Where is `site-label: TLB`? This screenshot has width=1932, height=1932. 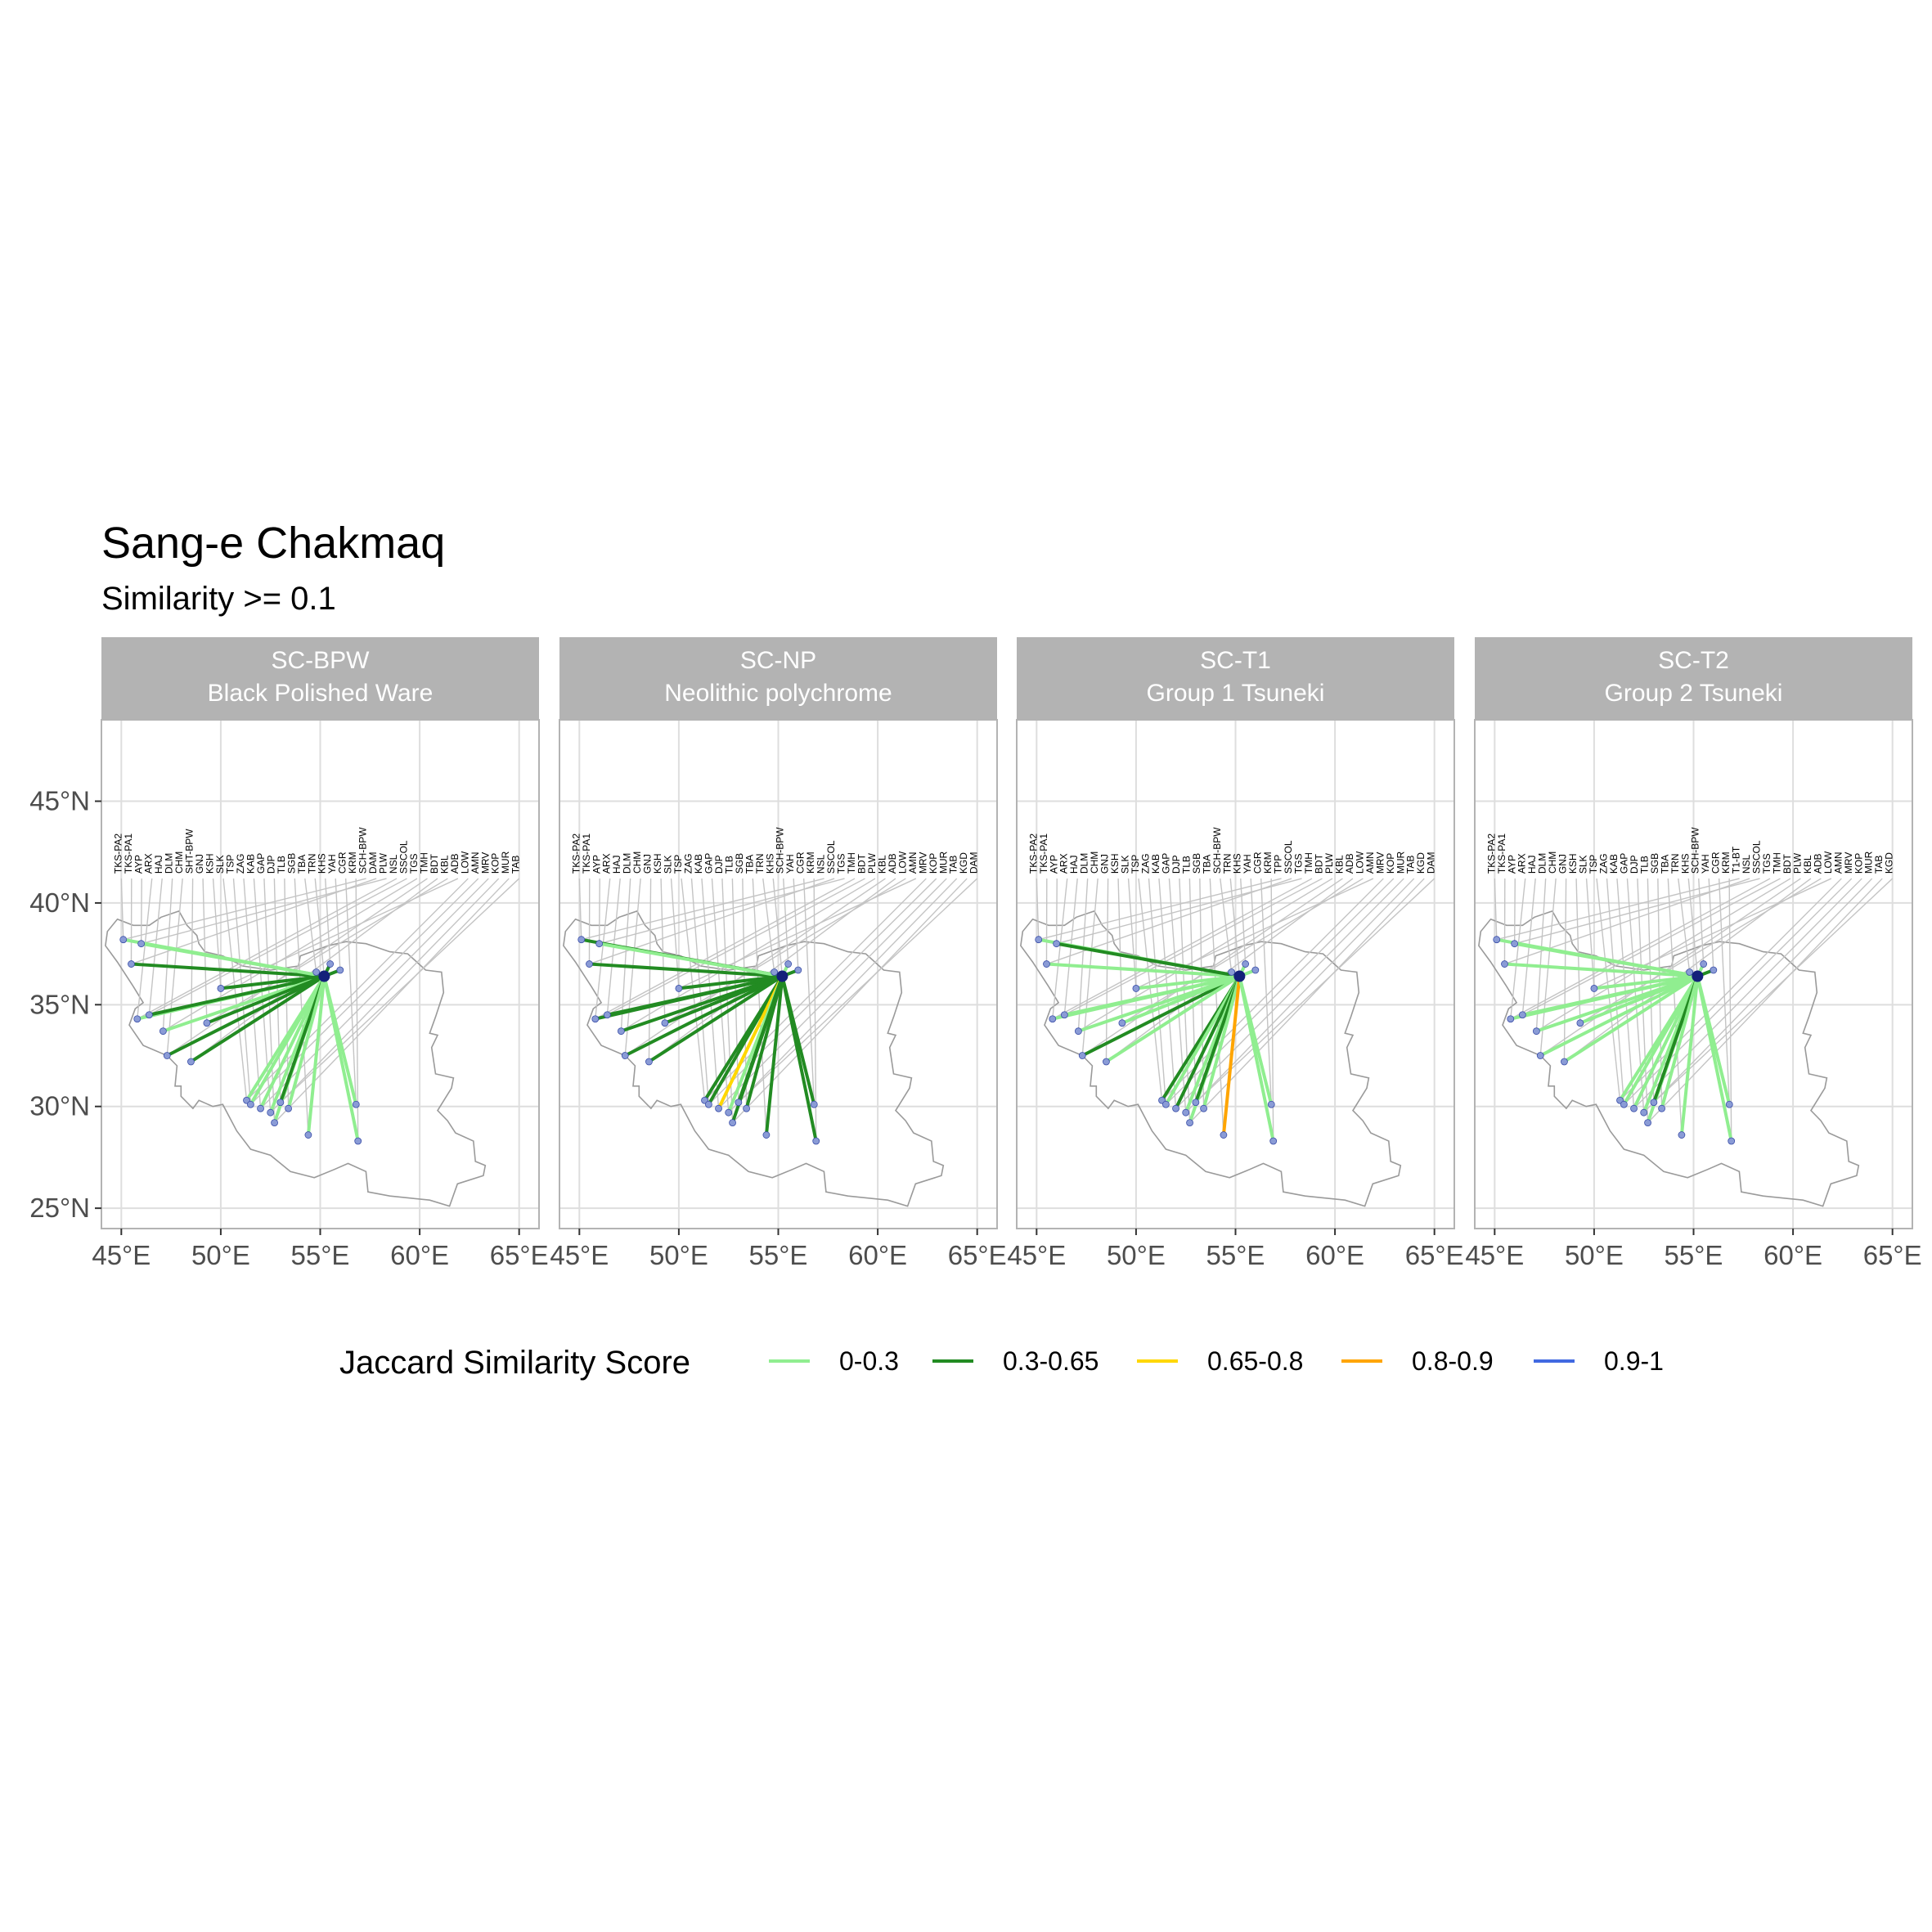 site-label: TLB is located at coordinates (281, 865).